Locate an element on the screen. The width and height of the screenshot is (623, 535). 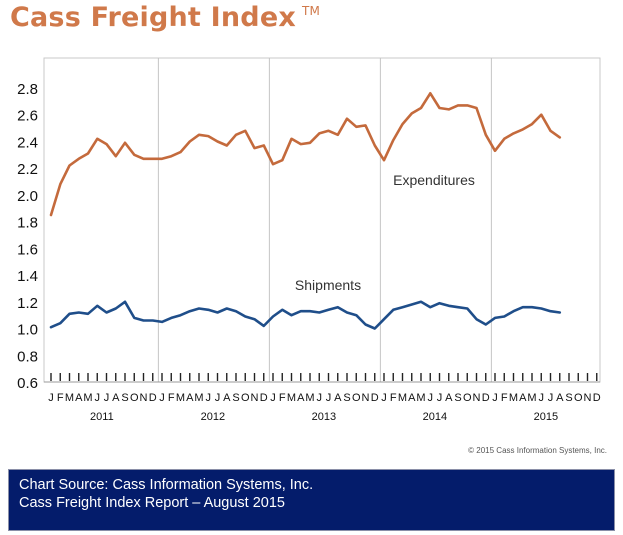
copyright-note: © 2015 Cass Information Systems, Inc. is located at coordinates (537, 450).